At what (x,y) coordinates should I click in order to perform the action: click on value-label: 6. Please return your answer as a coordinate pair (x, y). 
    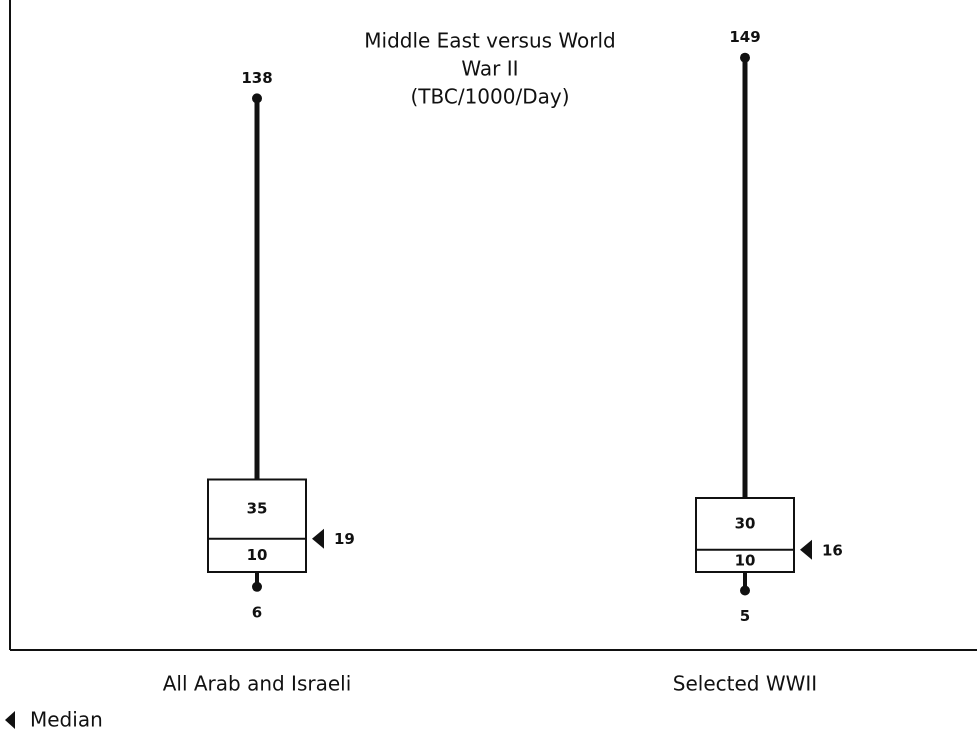
    Looking at the image, I should click on (257, 612).